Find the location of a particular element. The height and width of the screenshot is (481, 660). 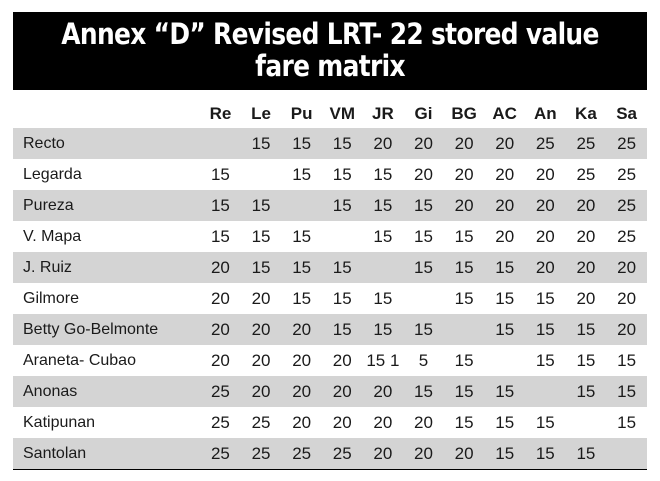

table-row: Gilmore 20 20 15 15 15 15 15 15 20 20 is located at coordinates (330, 298).